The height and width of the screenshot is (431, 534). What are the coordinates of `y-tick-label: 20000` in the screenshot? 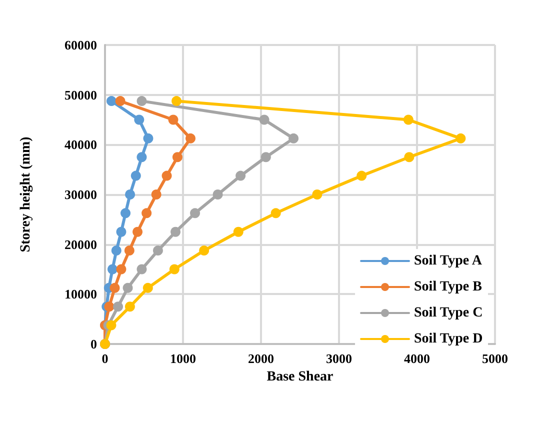 It's located at (80, 244).